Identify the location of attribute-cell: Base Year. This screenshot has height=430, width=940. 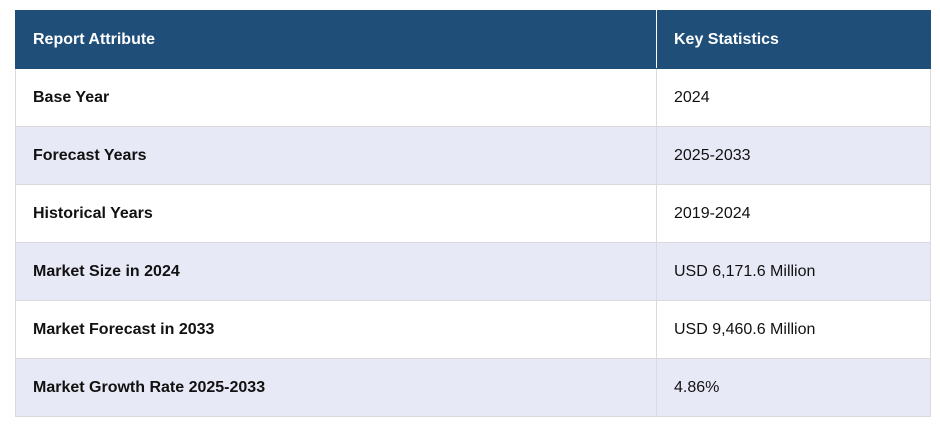
(336, 97).